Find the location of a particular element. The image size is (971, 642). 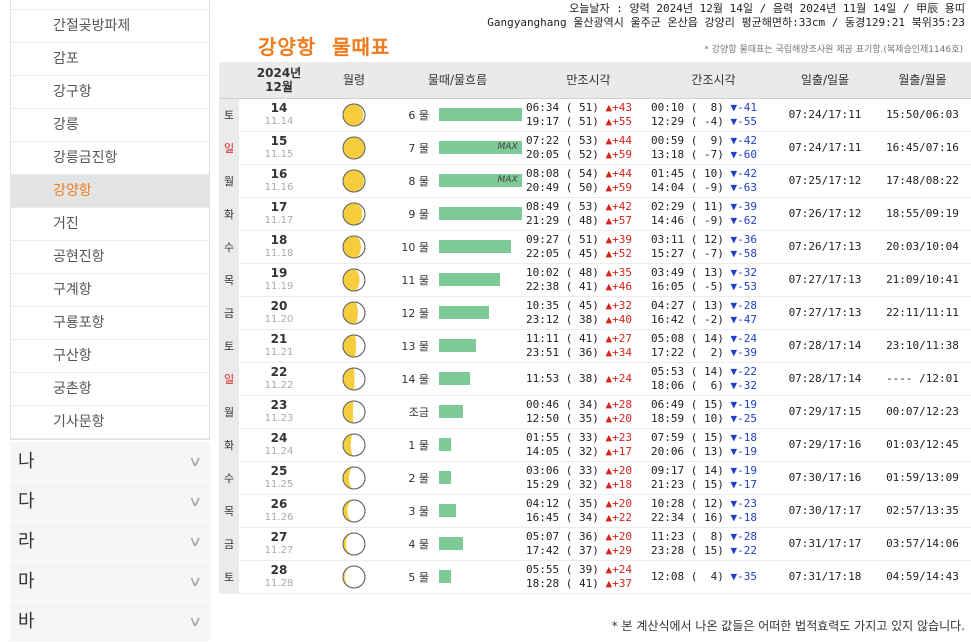

tide-entry: 20:06 ( 13) ▼-19 is located at coordinates (713, 452).